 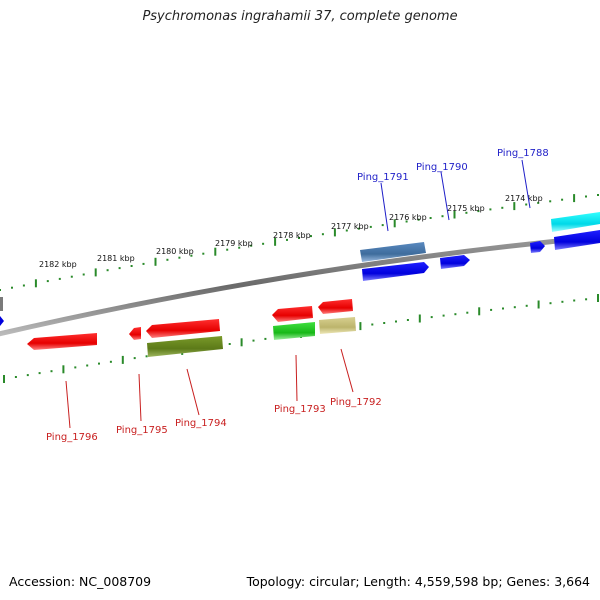 I want to click on accession-info: Accession: NC_008709, so click(x=80, y=581).